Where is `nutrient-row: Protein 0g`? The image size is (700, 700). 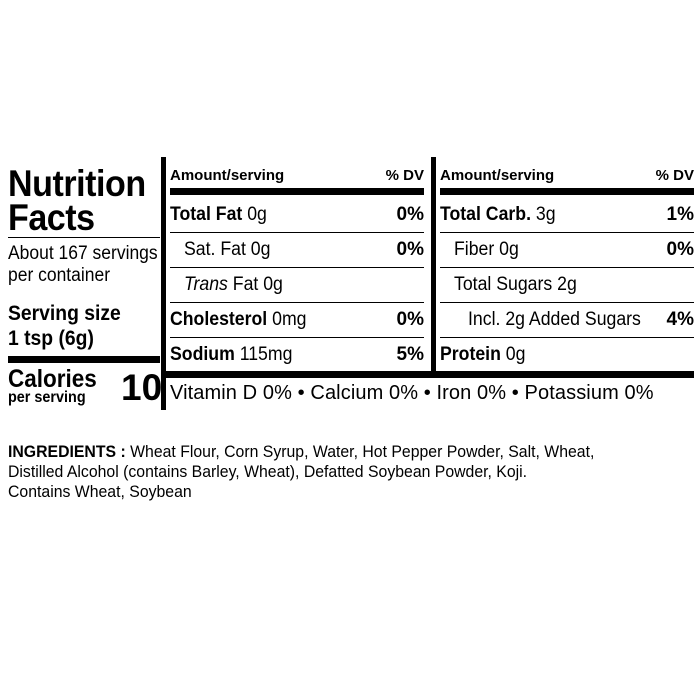 nutrient-row: Protein 0g is located at coordinates (567, 355).